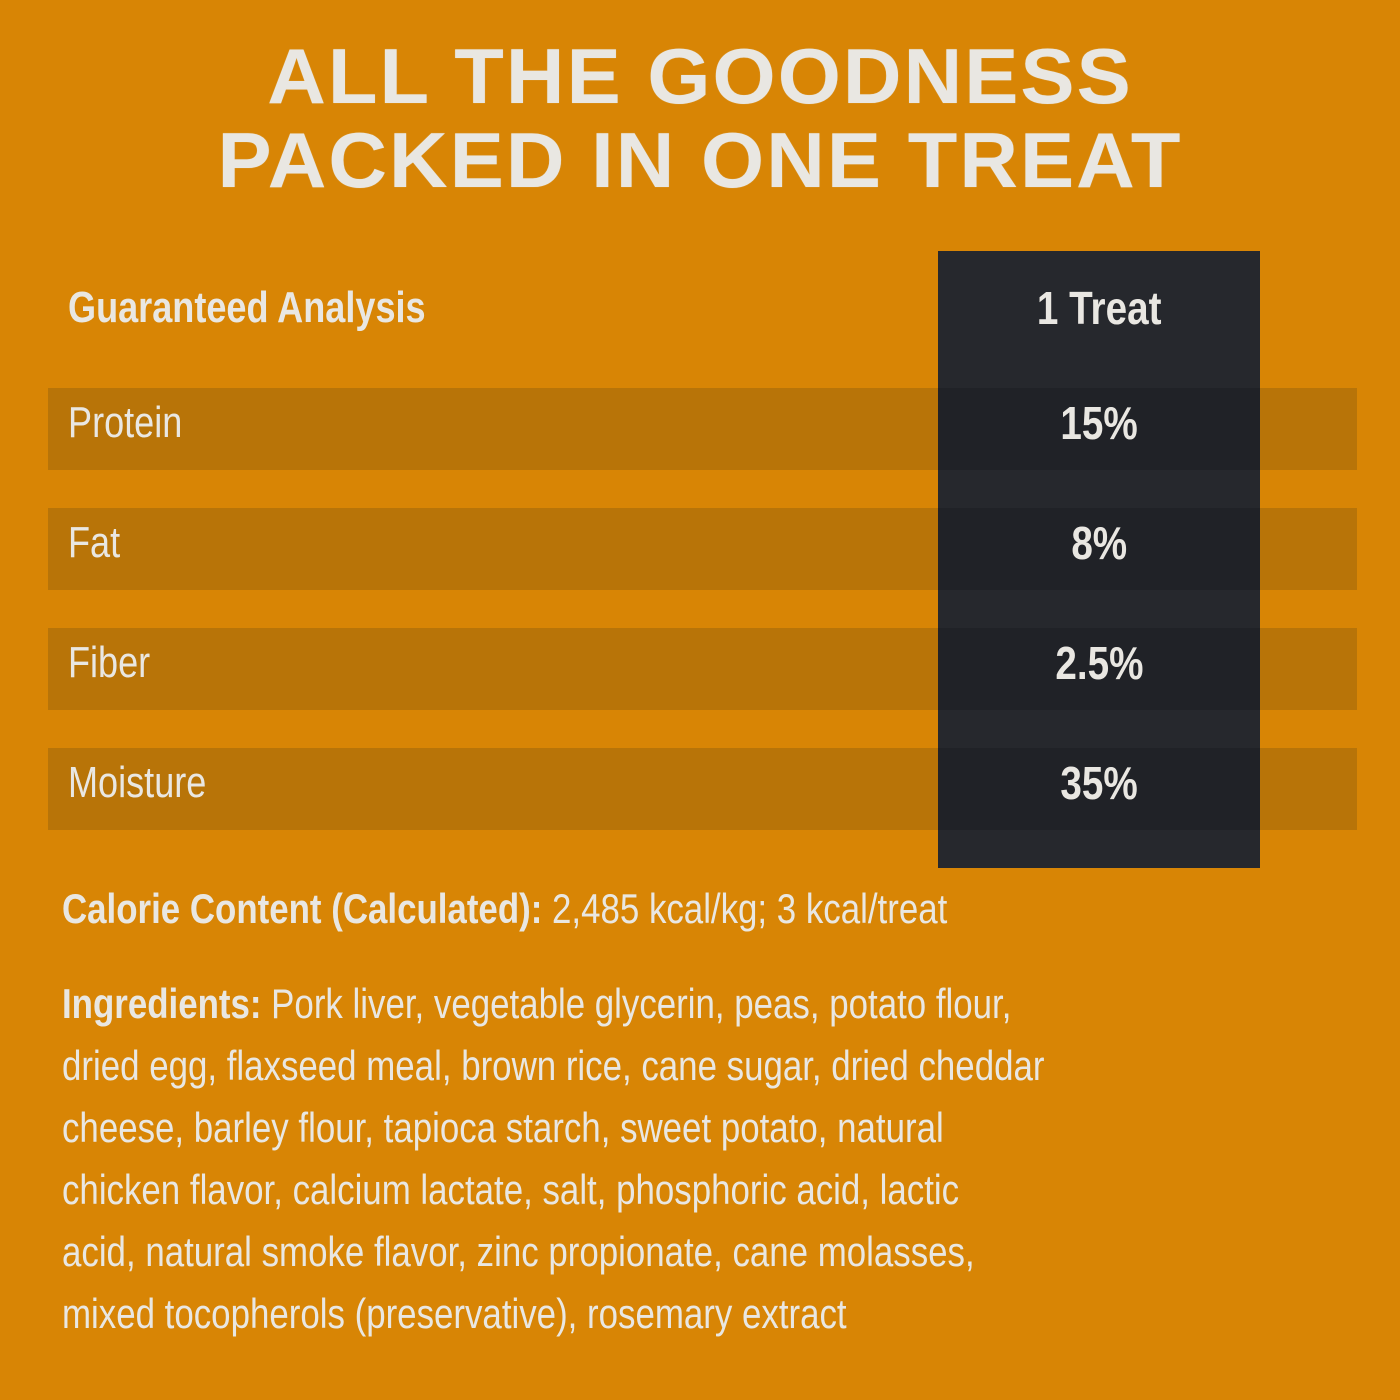 This screenshot has height=1400, width=1400. What do you see at coordinates (700, 311) in the screenshot?
I see `table-header-row: Guaranteed Analysis 1 Treat` at bounding box center [700, 311].